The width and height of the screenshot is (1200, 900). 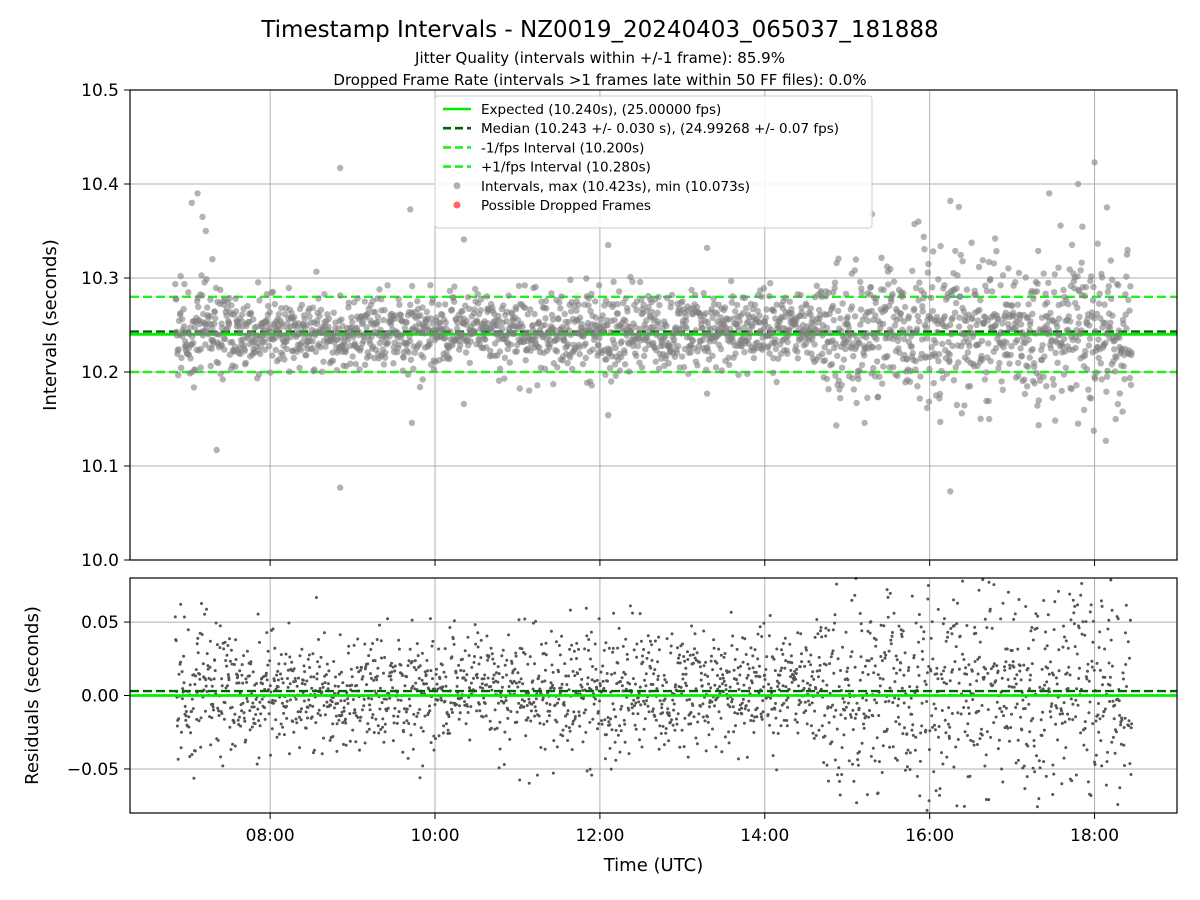 I want to click on residuals-y-axis-label: Residuals (seconds), so click(x=32, y=695).